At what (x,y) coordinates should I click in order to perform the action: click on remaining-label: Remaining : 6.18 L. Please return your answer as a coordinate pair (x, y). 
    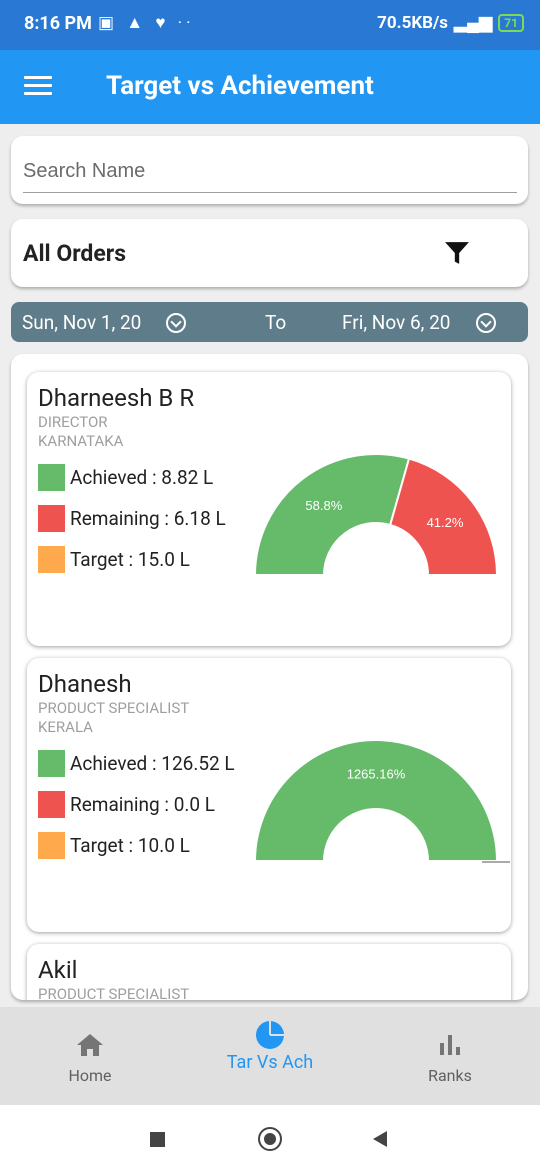
    Looking at the image, I should click on (148, 518).